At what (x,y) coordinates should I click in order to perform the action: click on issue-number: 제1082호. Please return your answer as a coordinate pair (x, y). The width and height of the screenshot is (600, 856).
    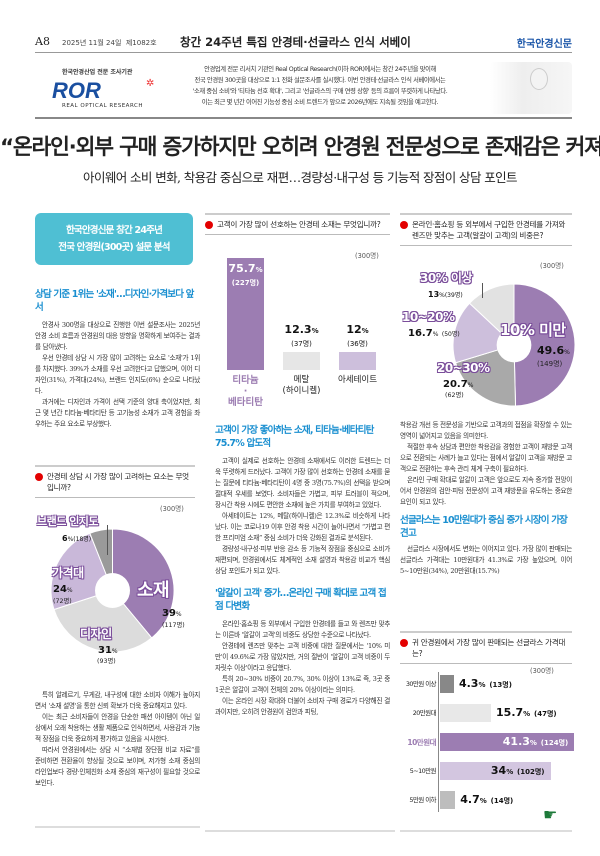
    Looking at the image, I should click on (141, 43).